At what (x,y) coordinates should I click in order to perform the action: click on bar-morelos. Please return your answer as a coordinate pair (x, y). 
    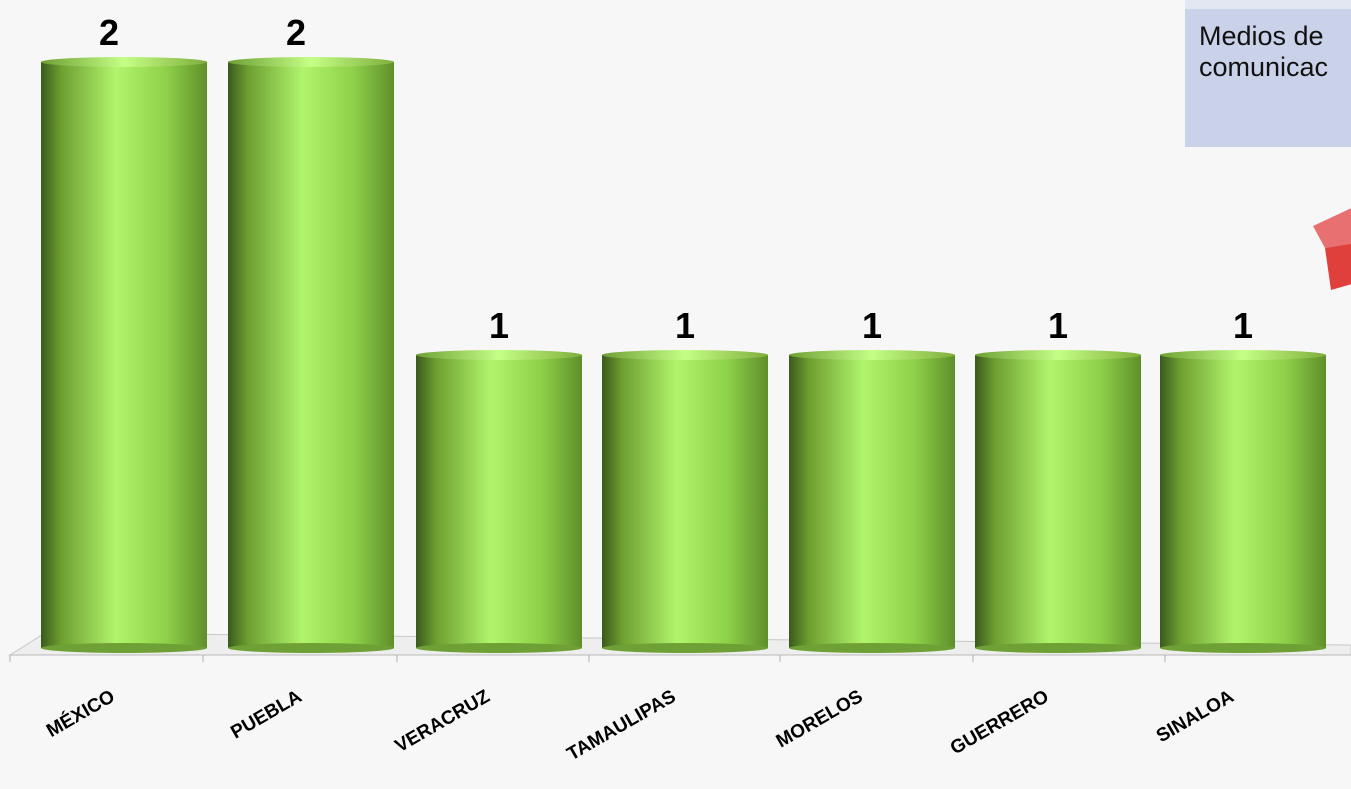
    Looking at the image, I should click on (872, 501).